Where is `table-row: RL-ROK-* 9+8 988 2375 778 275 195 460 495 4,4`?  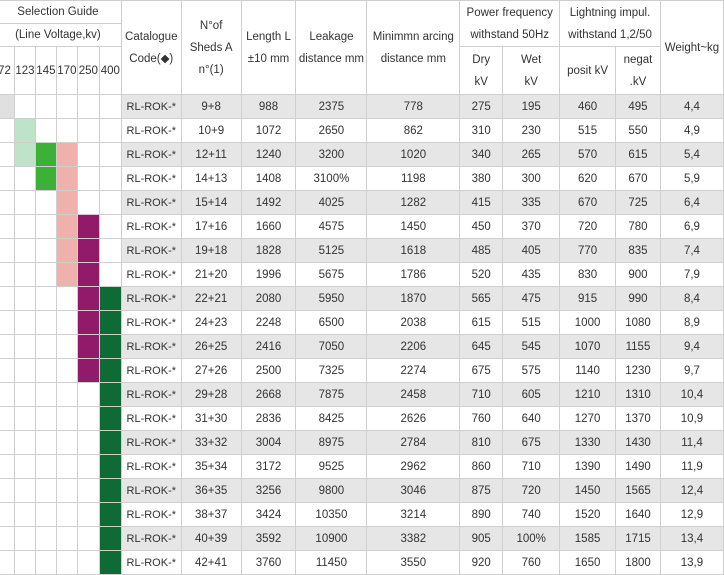 table-row: RL-ROK-* 9+8 988 2375 778 275 195 460 495 4,4 is located at coordinates (362, 106).